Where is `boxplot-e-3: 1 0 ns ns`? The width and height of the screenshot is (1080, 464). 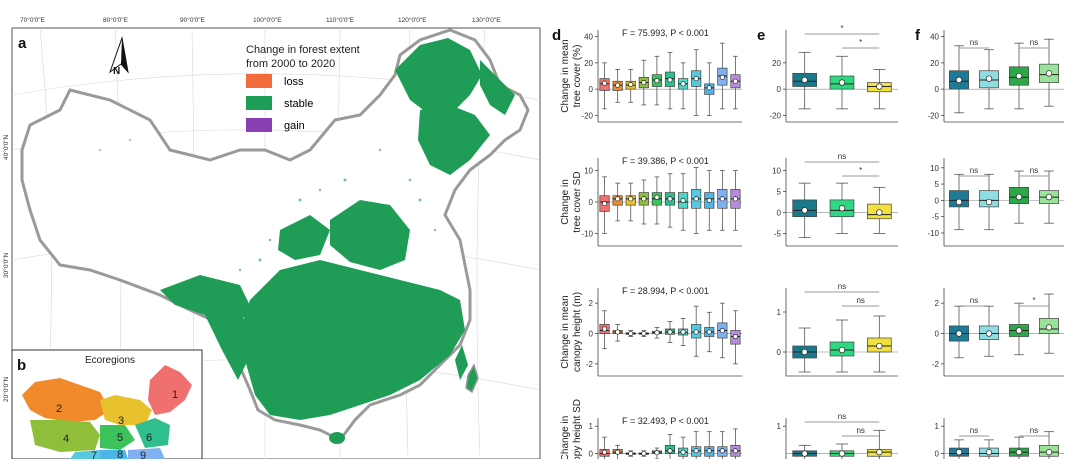 boxplot-e-3: 1 0 ns ns is located at coordinates (837, 329).